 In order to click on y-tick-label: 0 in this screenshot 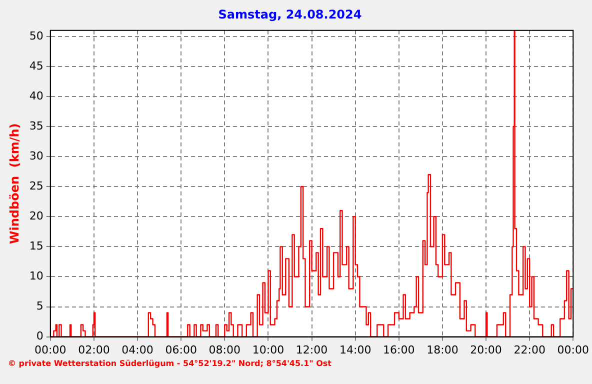, I will do `click(40, 336)`.